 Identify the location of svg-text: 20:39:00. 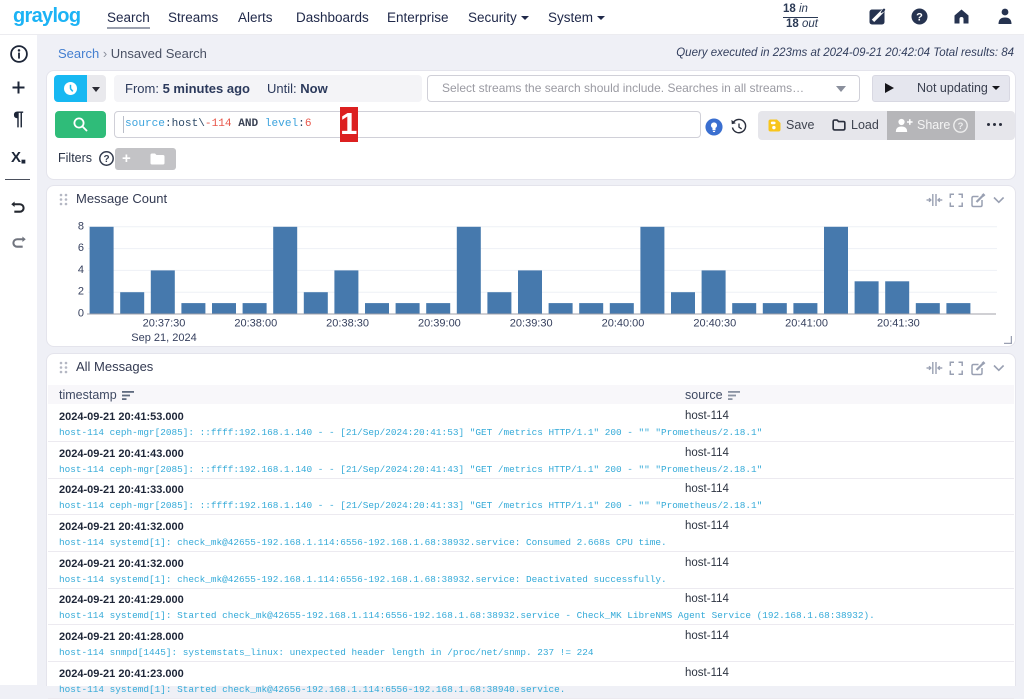
(439, 324).